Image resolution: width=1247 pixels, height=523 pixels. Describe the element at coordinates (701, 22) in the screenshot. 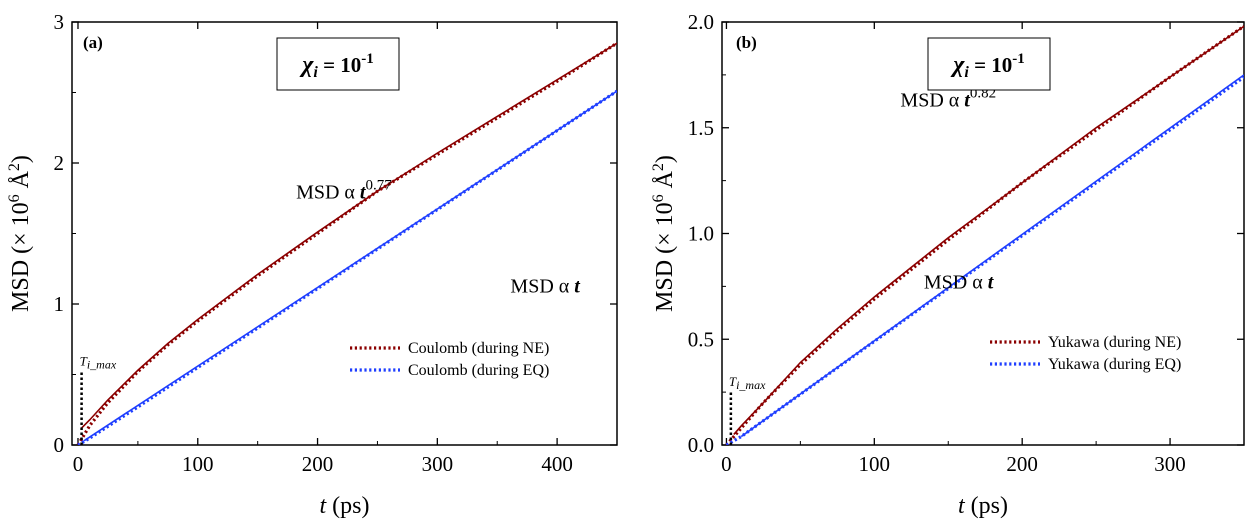

I see `y-tick-label: 2.0` at that location.